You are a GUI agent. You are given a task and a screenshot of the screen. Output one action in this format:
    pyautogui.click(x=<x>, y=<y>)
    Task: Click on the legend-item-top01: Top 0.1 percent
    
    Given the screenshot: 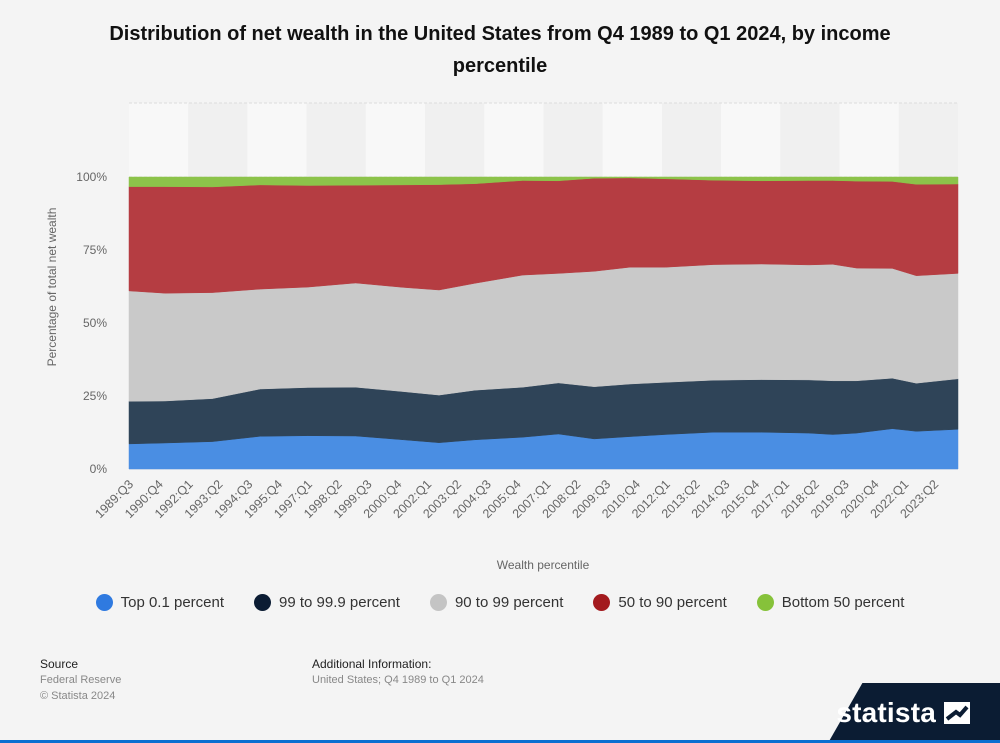 What is the action you would take?
    pyautogui.click(x=160, y=602)
    